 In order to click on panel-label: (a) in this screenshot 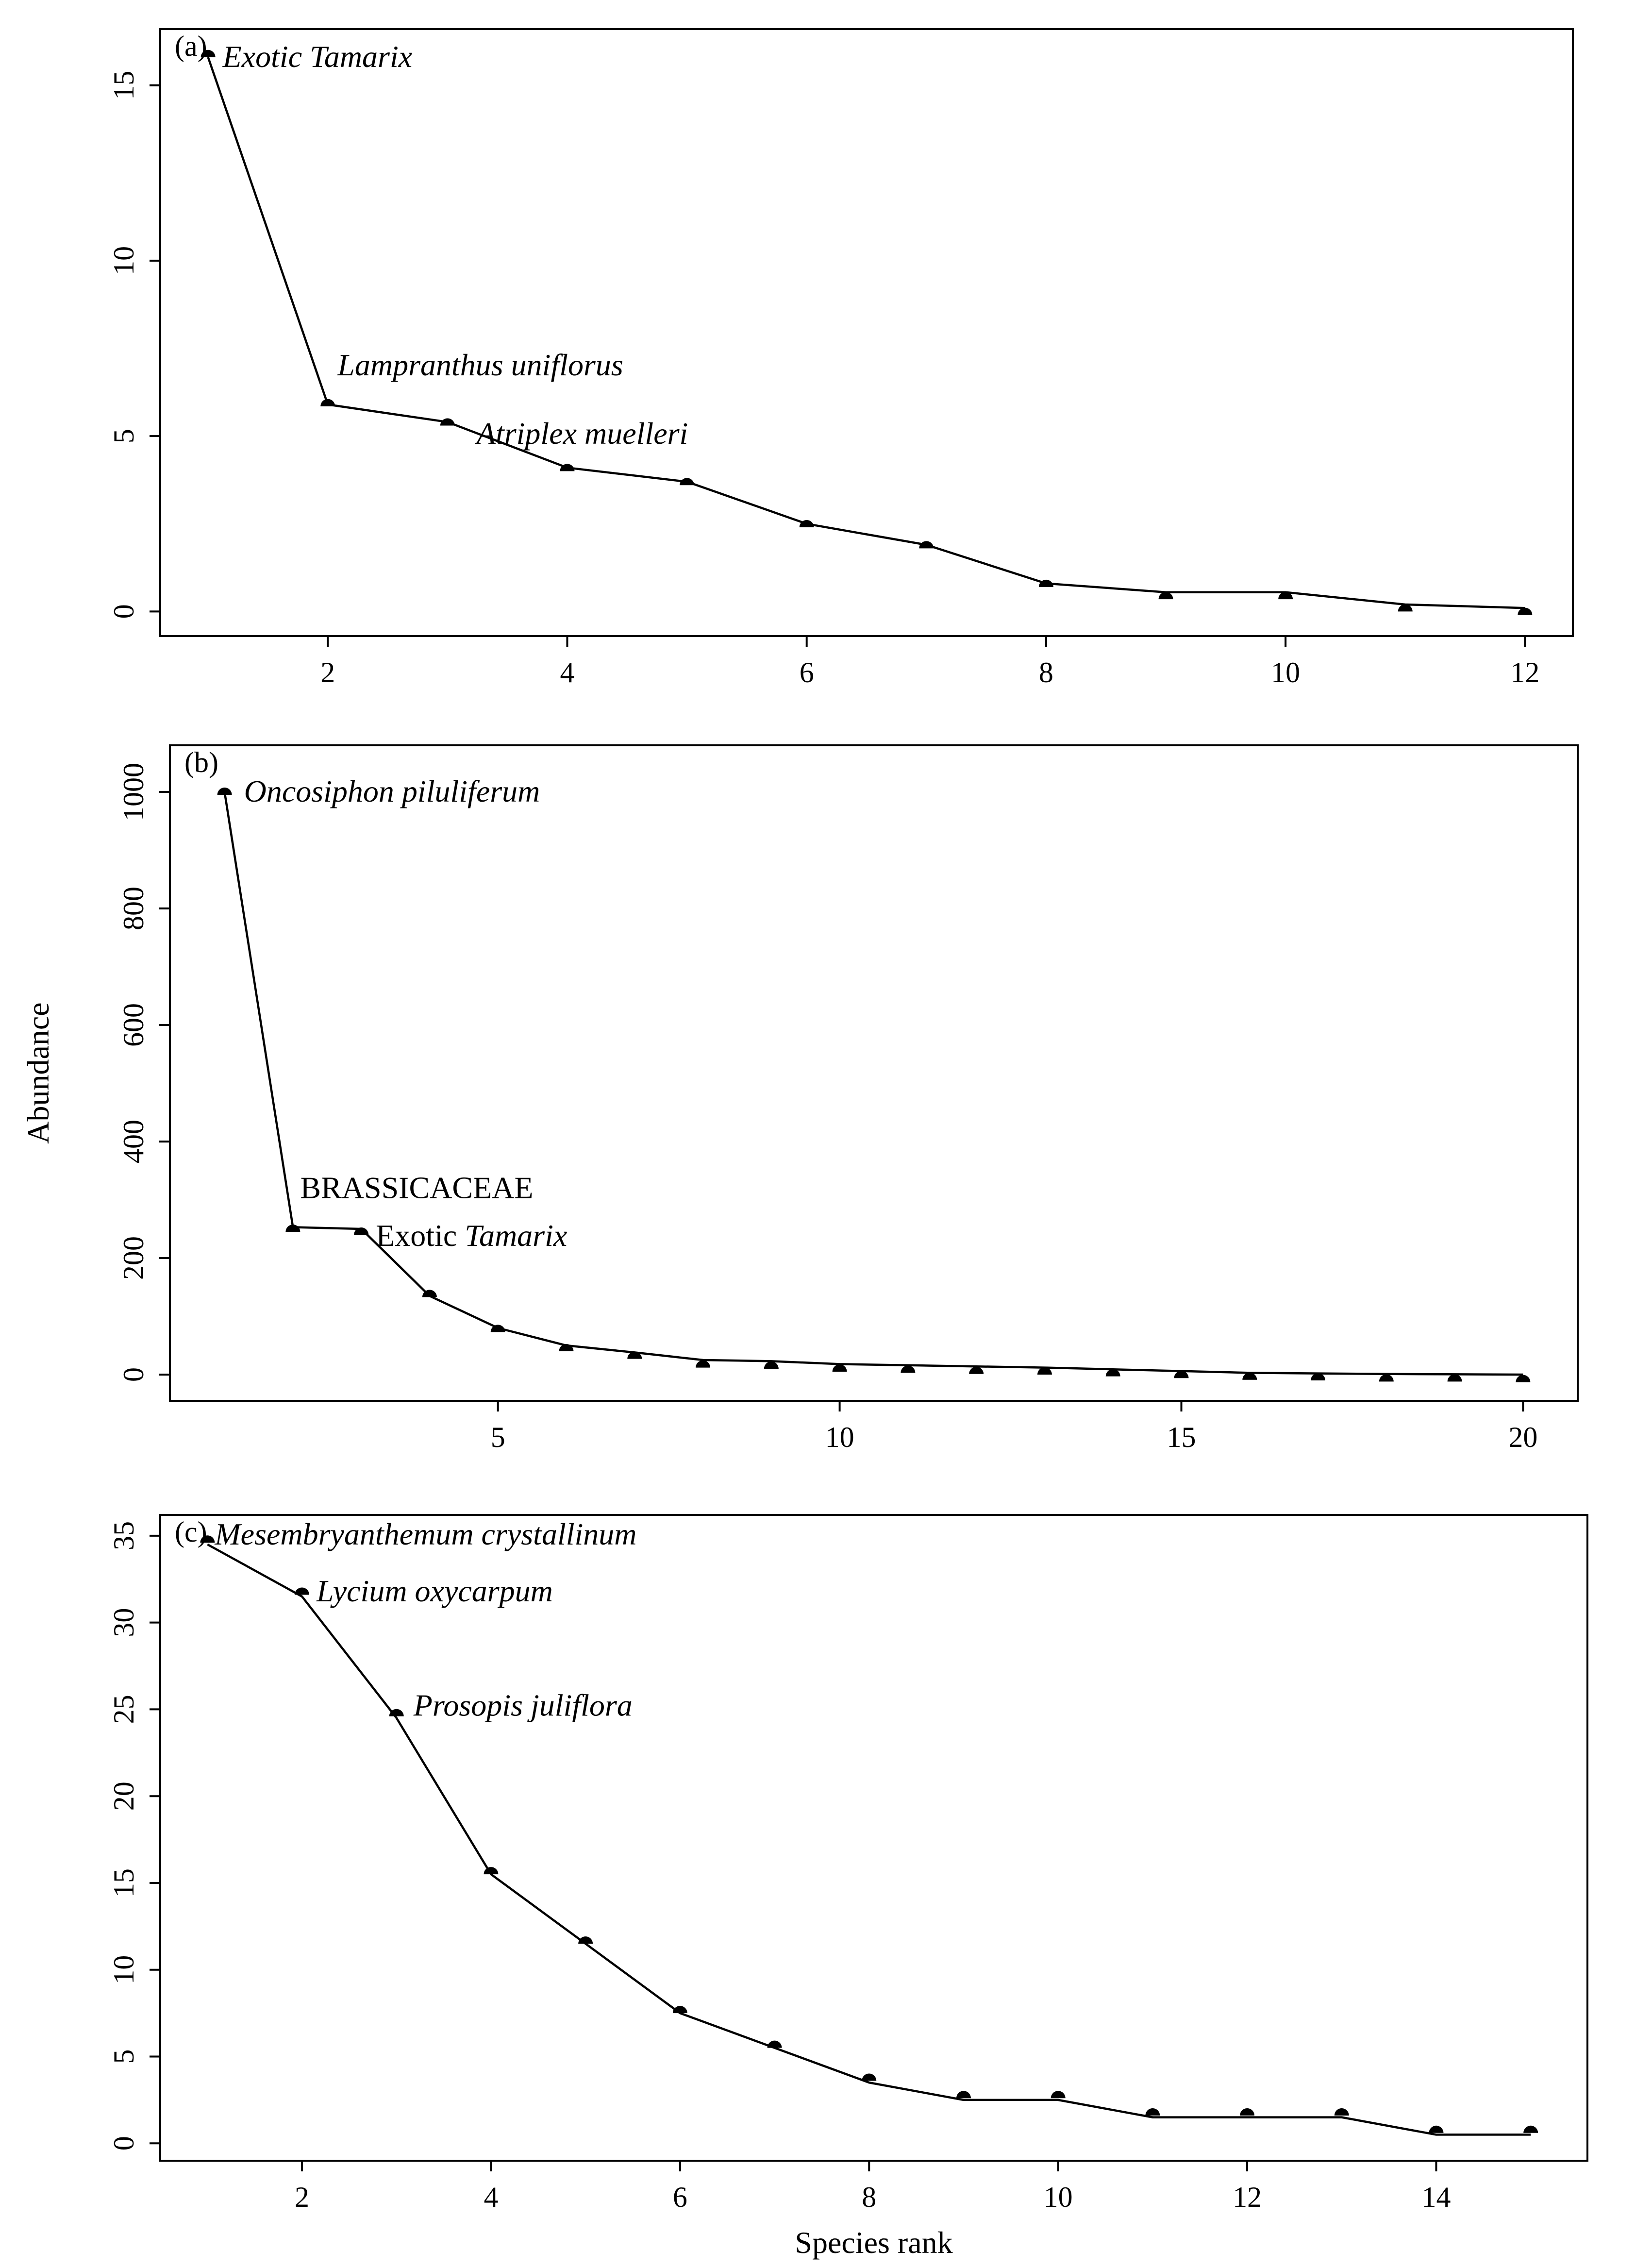, I will do `click(191, 46)`.